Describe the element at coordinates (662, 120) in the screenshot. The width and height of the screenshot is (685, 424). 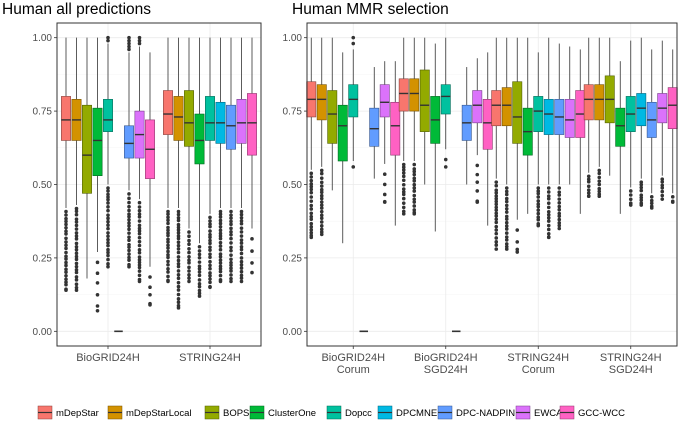
I see `box-EWCA` at that location.